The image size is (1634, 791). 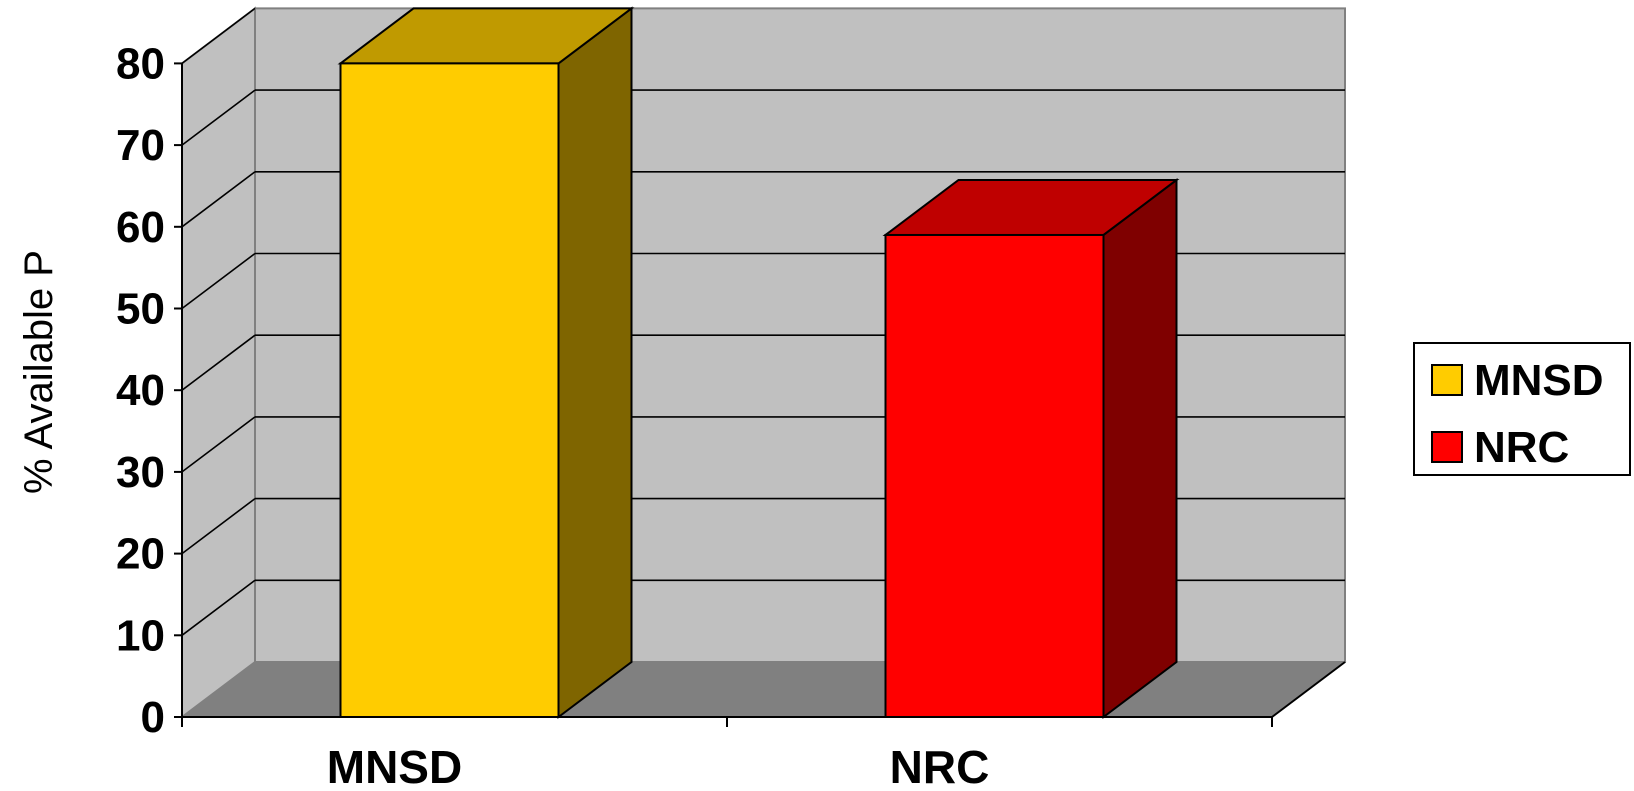 I want to click on x-category-labels: MNSD NRC, so click(x=658, y=766).